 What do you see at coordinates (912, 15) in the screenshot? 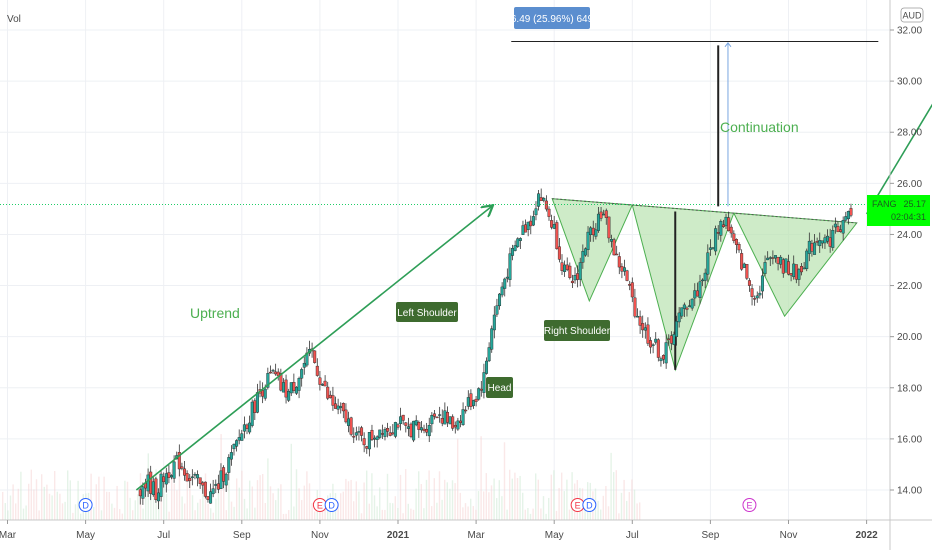
I see `currency-badge: AUD` at bounding box center [912, 15].